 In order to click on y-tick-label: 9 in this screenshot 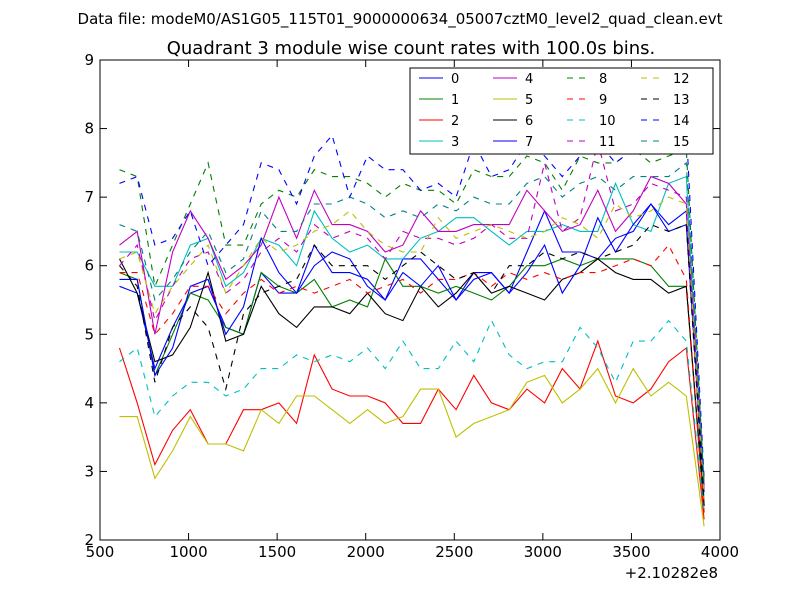, I will do `click(89, 60)`.